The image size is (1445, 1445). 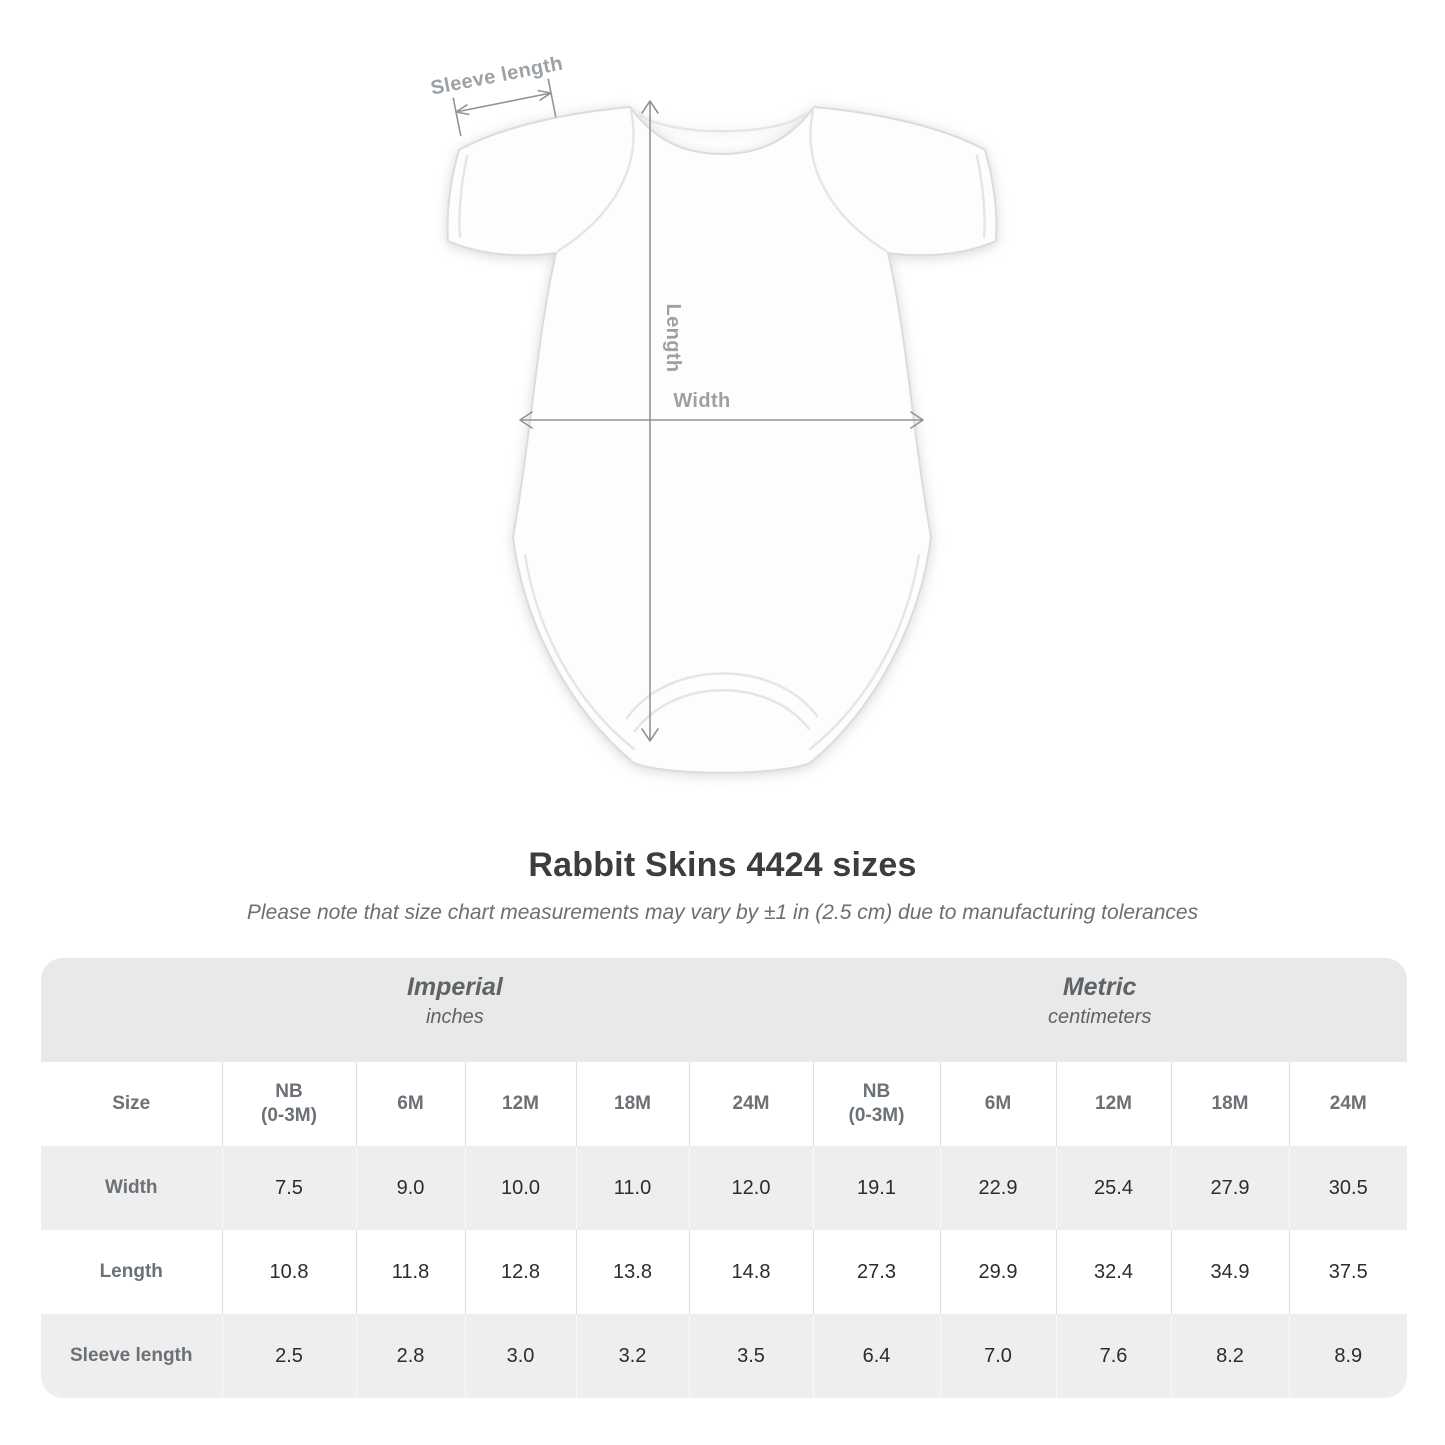 What do you see at coordinates (1347, 1356) in the screenshot?
I see `table-cell: 8.9` at bounding box center [1347, 1356].